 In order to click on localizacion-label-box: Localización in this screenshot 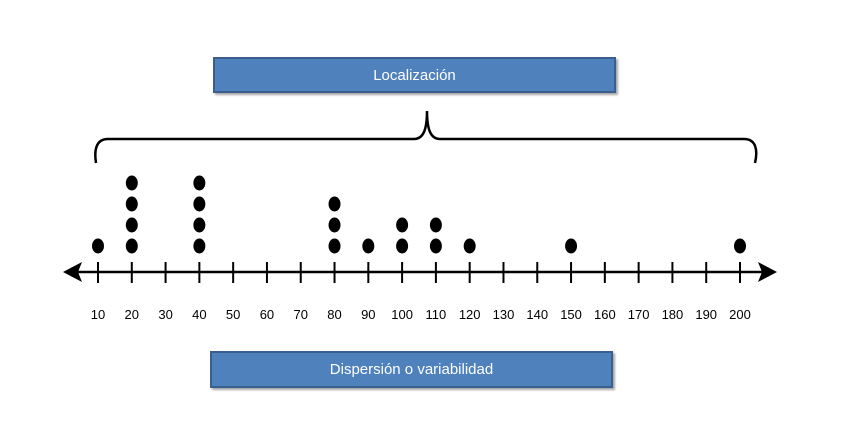, I will do `click(414, 75)`.